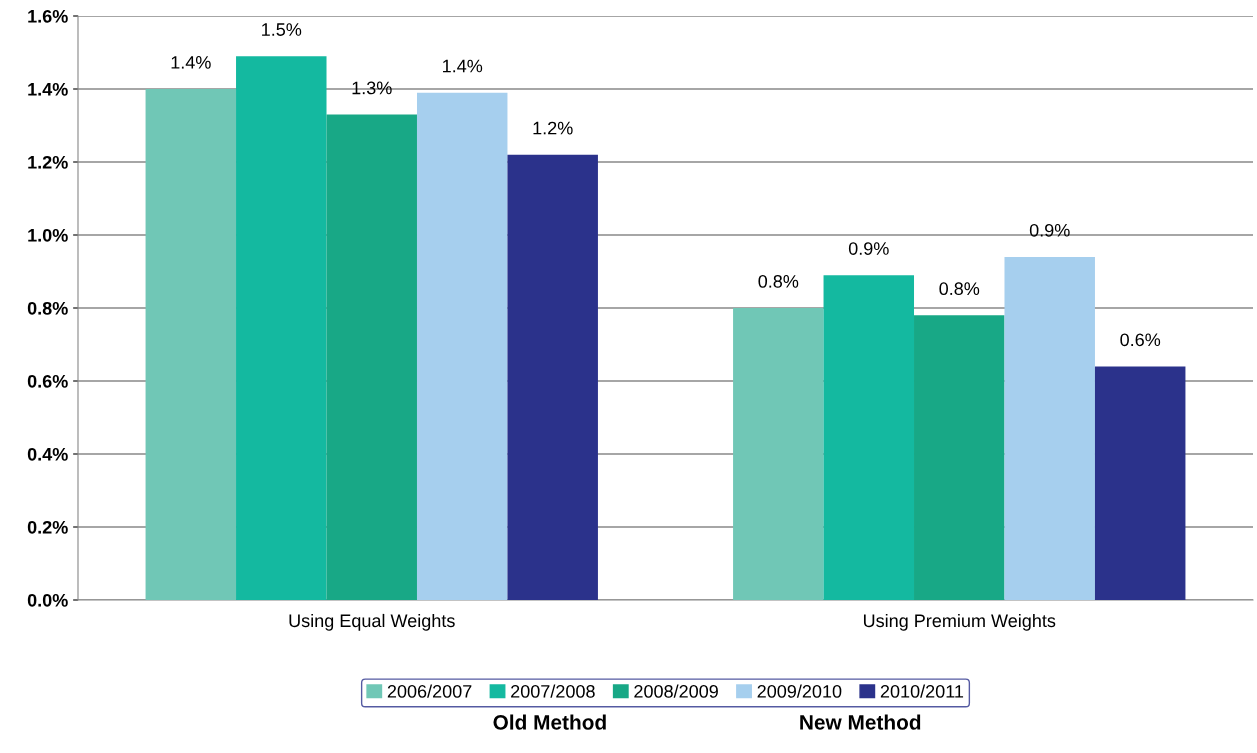 This screenshot has width=1257, height=753. What do you see at coordinates (47, 454) in the screenshot?
I see `y-tick-label: 0.4%` at bounding box center [47, 454].